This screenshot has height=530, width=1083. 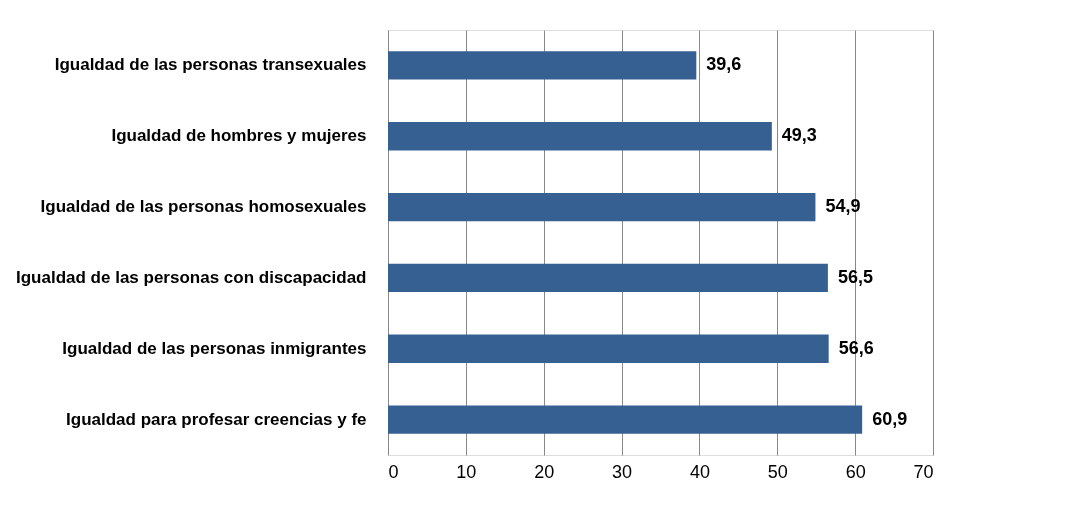 What do you see at coordinates (216, 419) in the screenshot?
I see `y-tick-label: Igualdad para profesar creencias y fe` at bounding box center [216, 419].